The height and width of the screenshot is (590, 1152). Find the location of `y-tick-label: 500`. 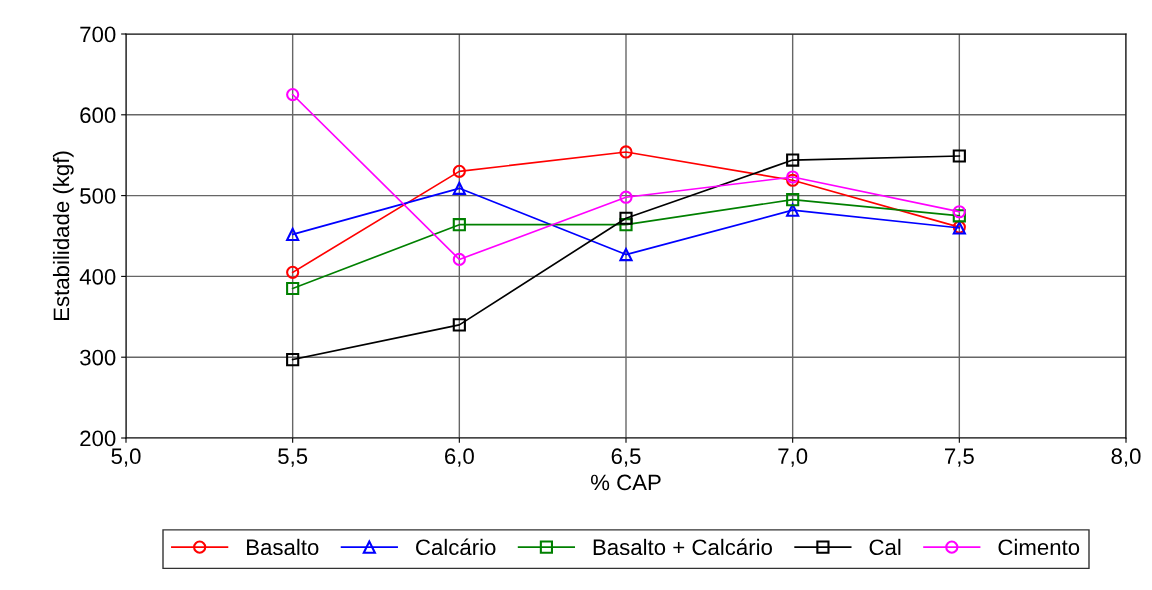

y-tick-label: 500 is located at coordinates (98, 196).